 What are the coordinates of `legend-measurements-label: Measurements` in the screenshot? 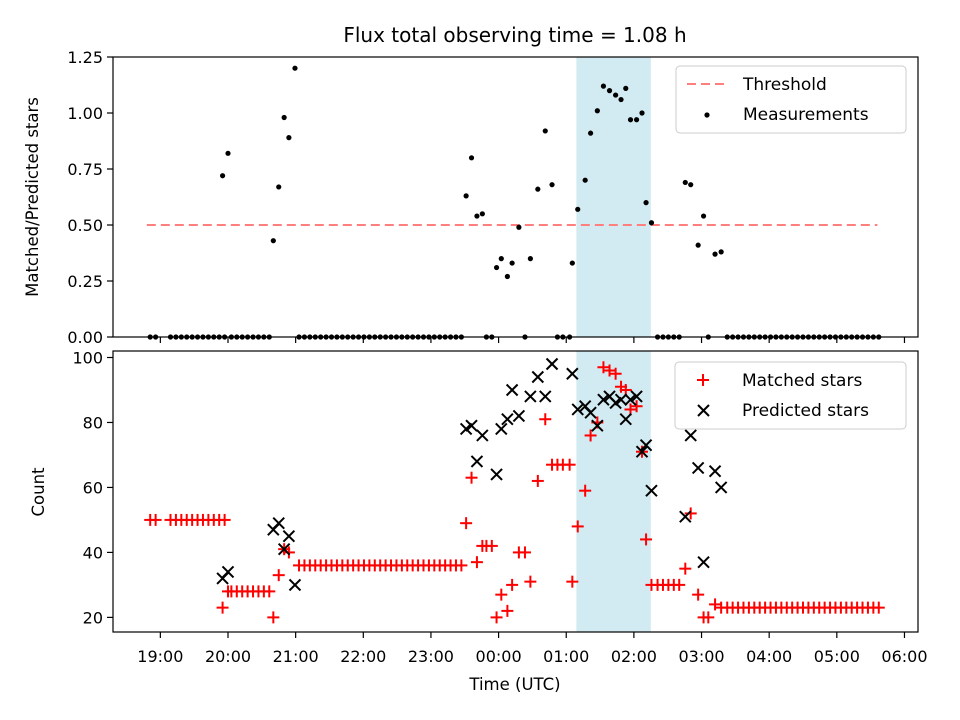 It's located at (806, 115).